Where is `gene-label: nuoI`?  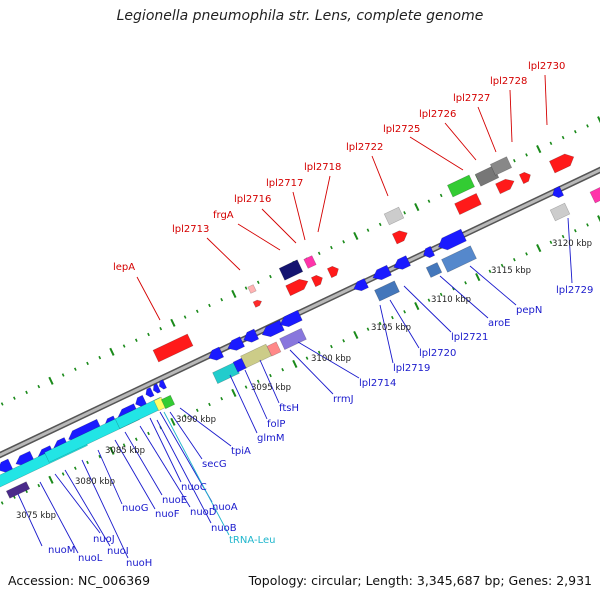 gene-label: nuoI is located at coordinates (118, 551).